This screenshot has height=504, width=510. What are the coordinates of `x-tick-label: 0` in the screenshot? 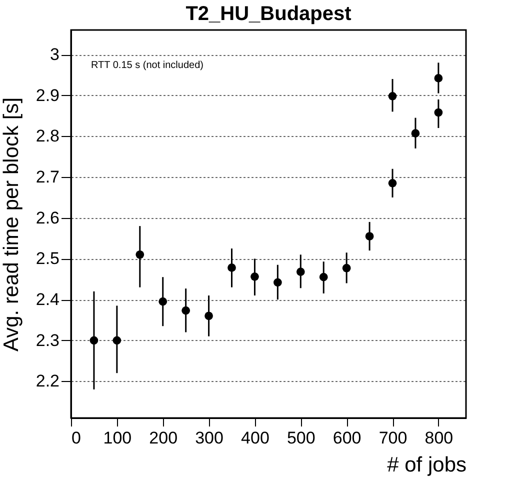 It's located at (76, 438).